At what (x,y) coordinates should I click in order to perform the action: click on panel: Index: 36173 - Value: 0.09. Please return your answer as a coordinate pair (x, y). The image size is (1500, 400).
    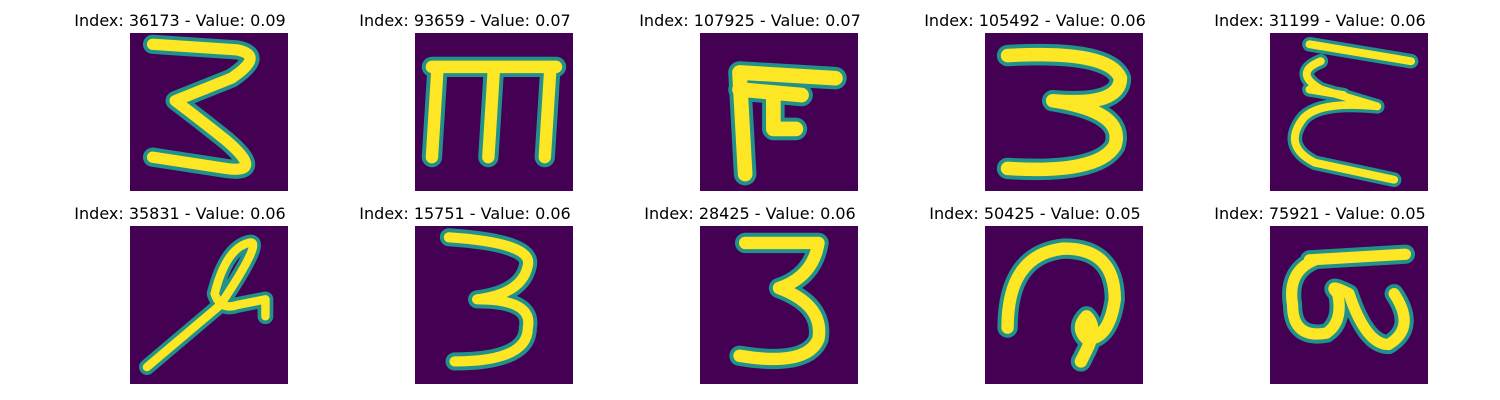
    Looking at the image, I should click on (180, 95).